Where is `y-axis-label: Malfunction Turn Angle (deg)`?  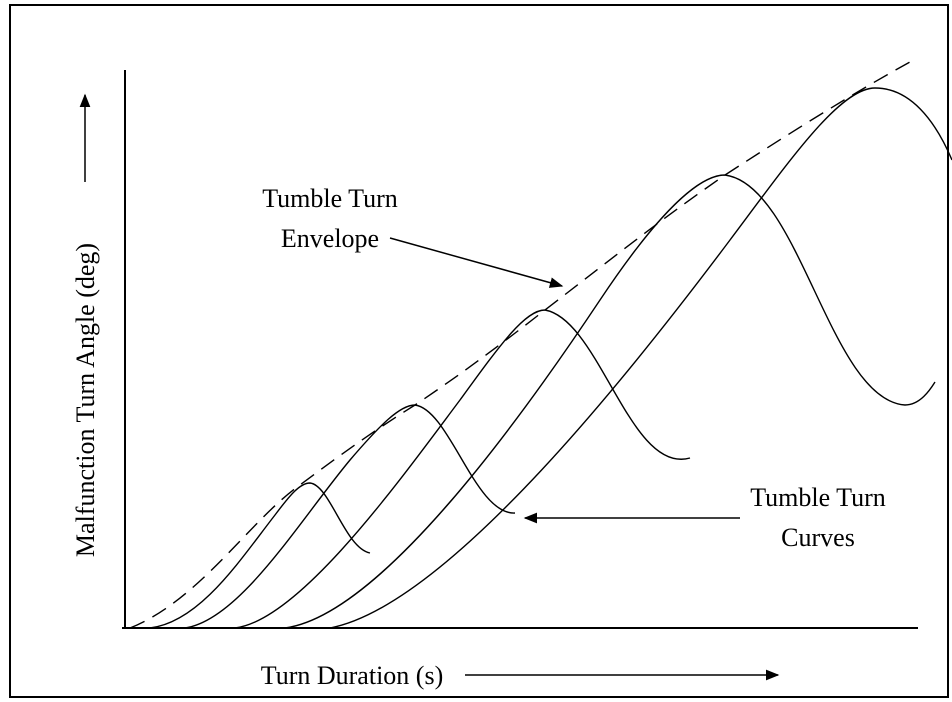
y-axis-label: Malfunction Turn Angle (deg) is located at coordinates (85, 400).